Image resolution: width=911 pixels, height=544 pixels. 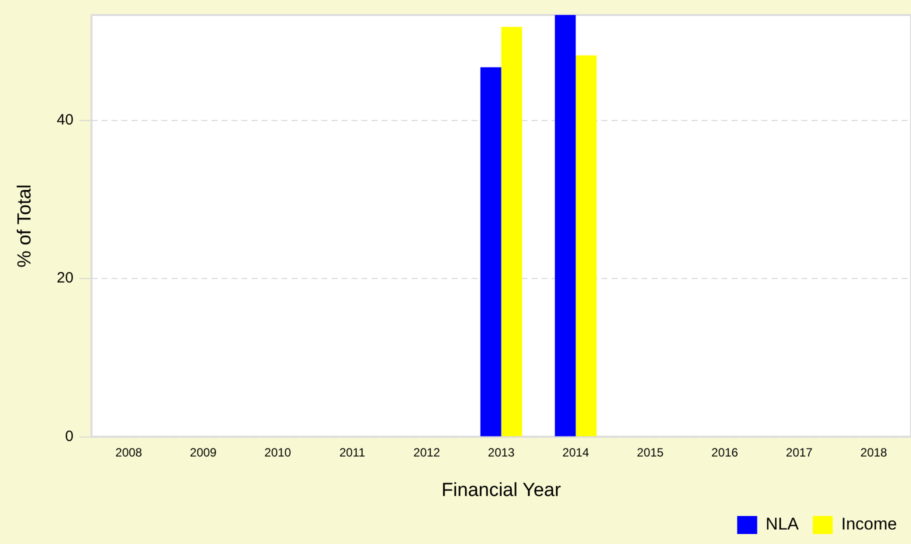 What do you see at coordinates (874, 452) in the screenshot?
I see `x-tick-label: 2018` at bounding box center [874, 452].